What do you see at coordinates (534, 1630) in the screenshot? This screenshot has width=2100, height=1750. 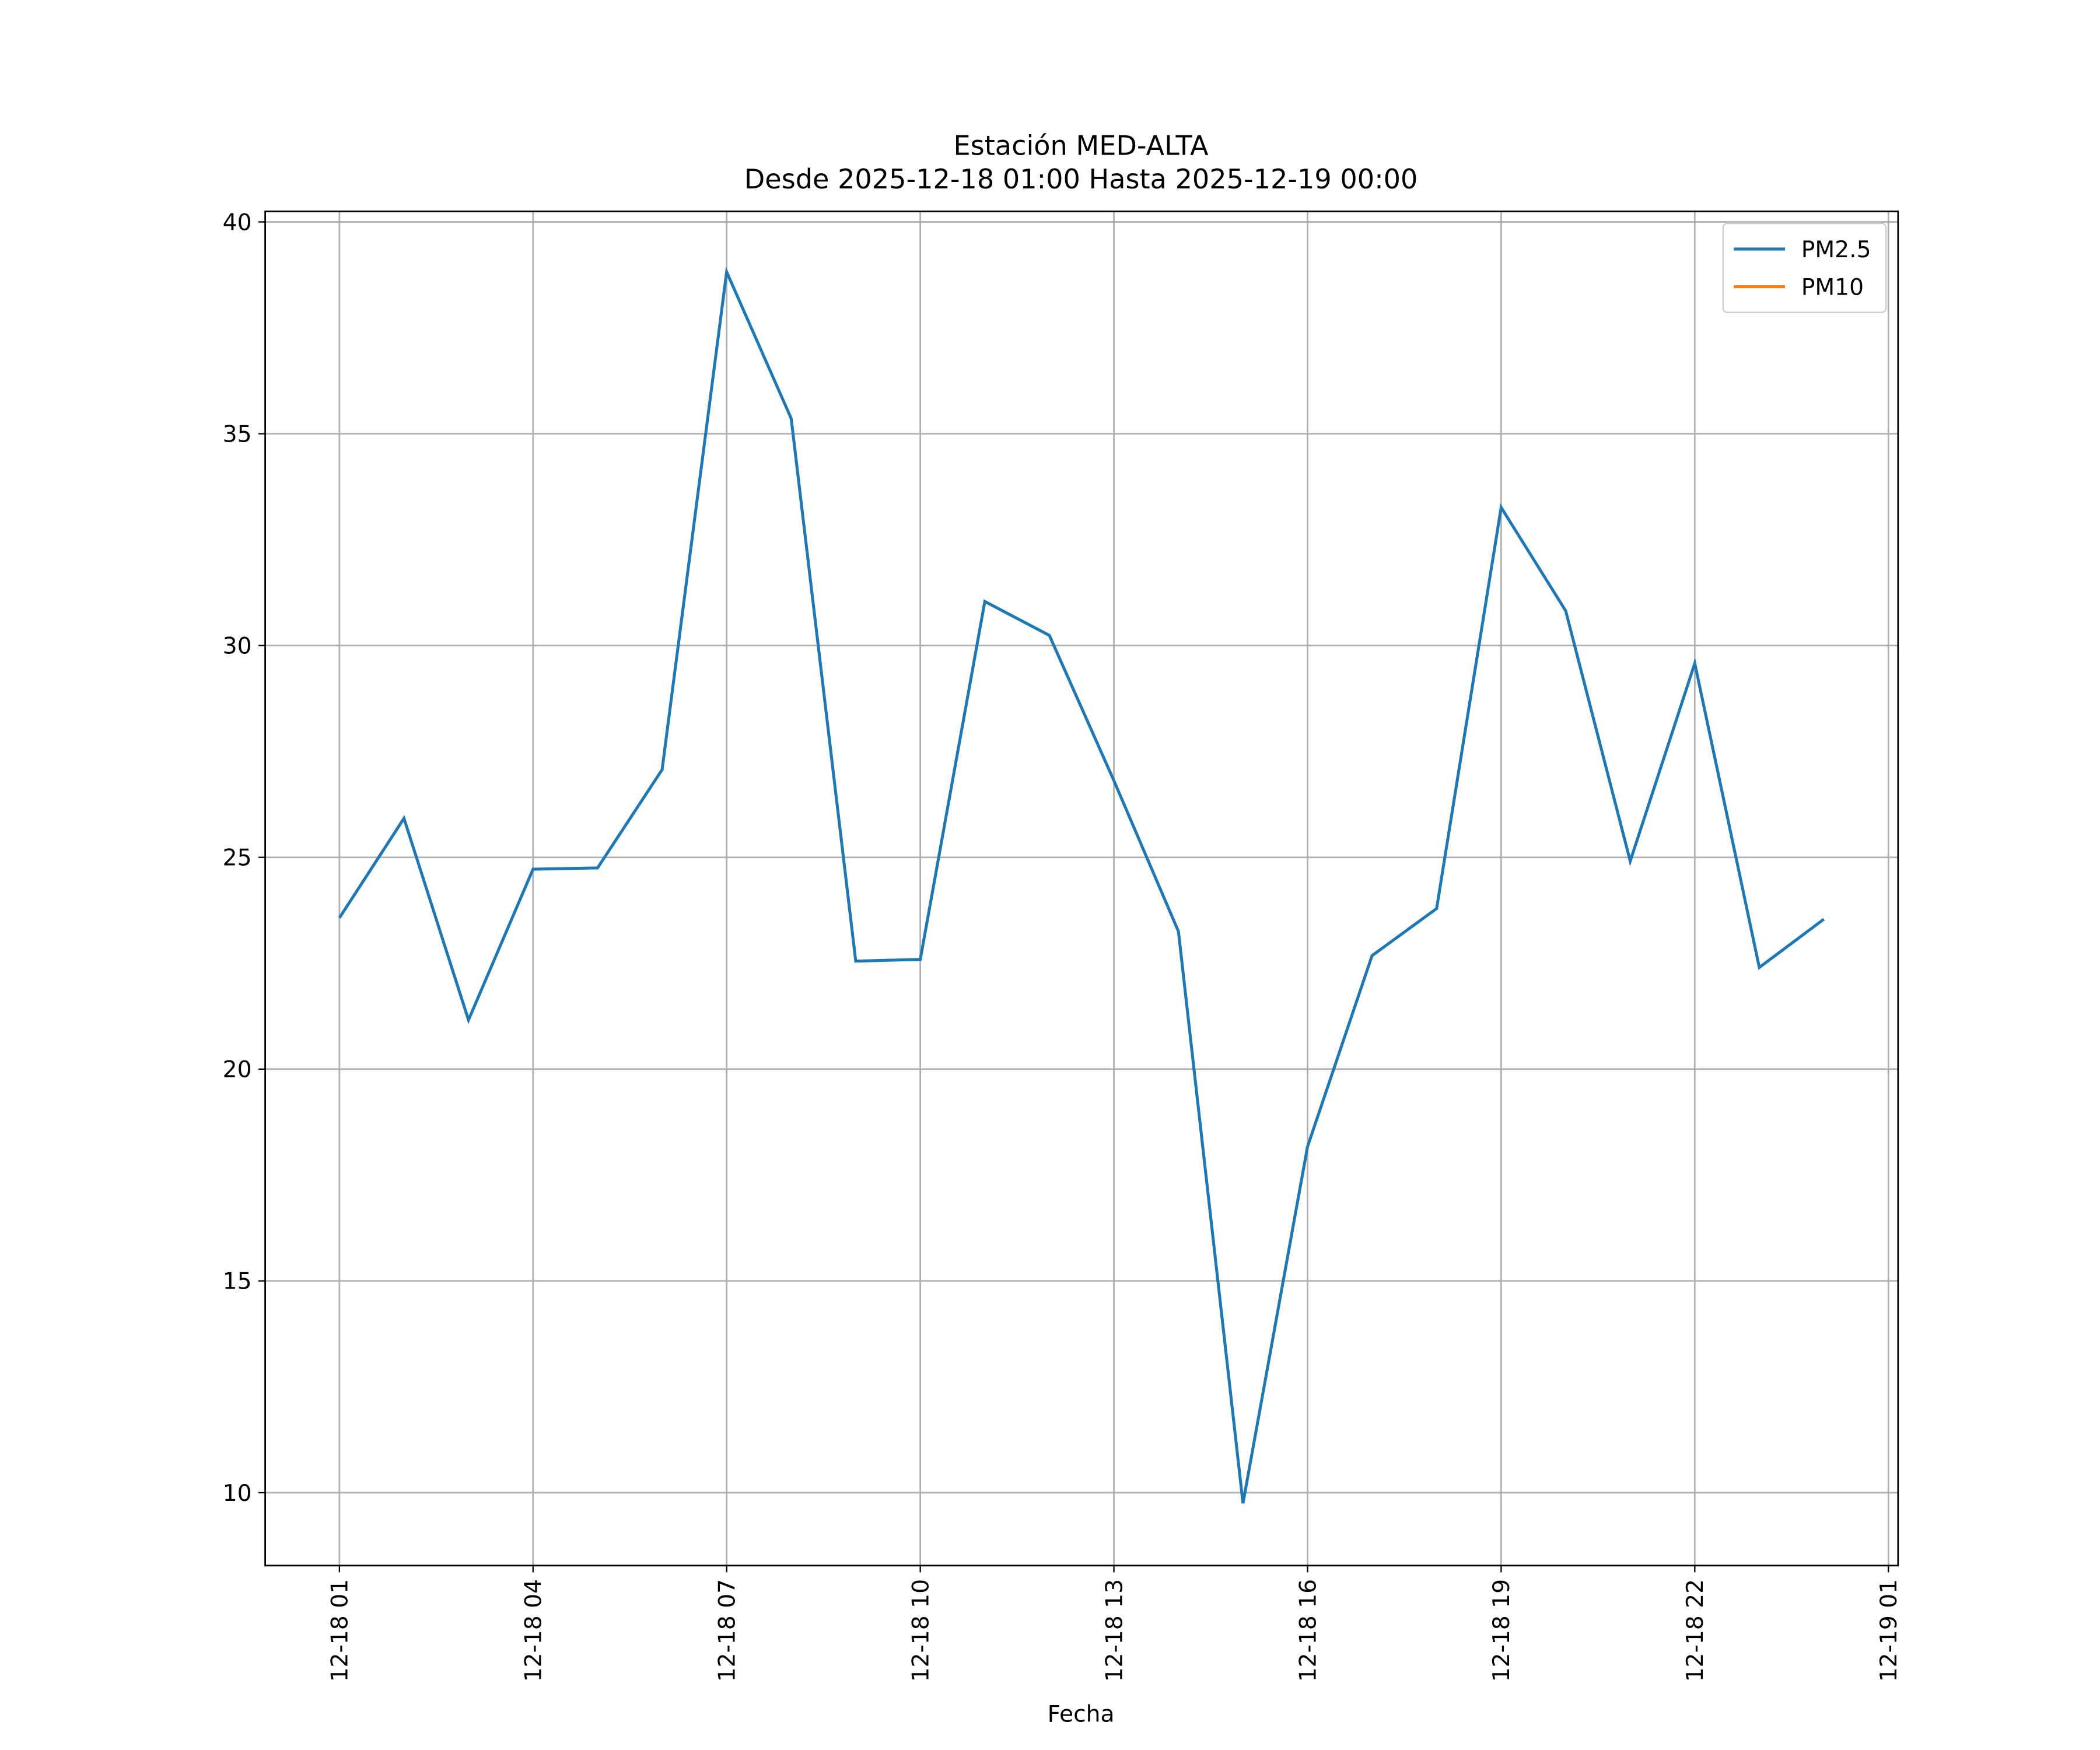 I see `x-tick-label: 12-18 04` at bounding box center [534, 1630].